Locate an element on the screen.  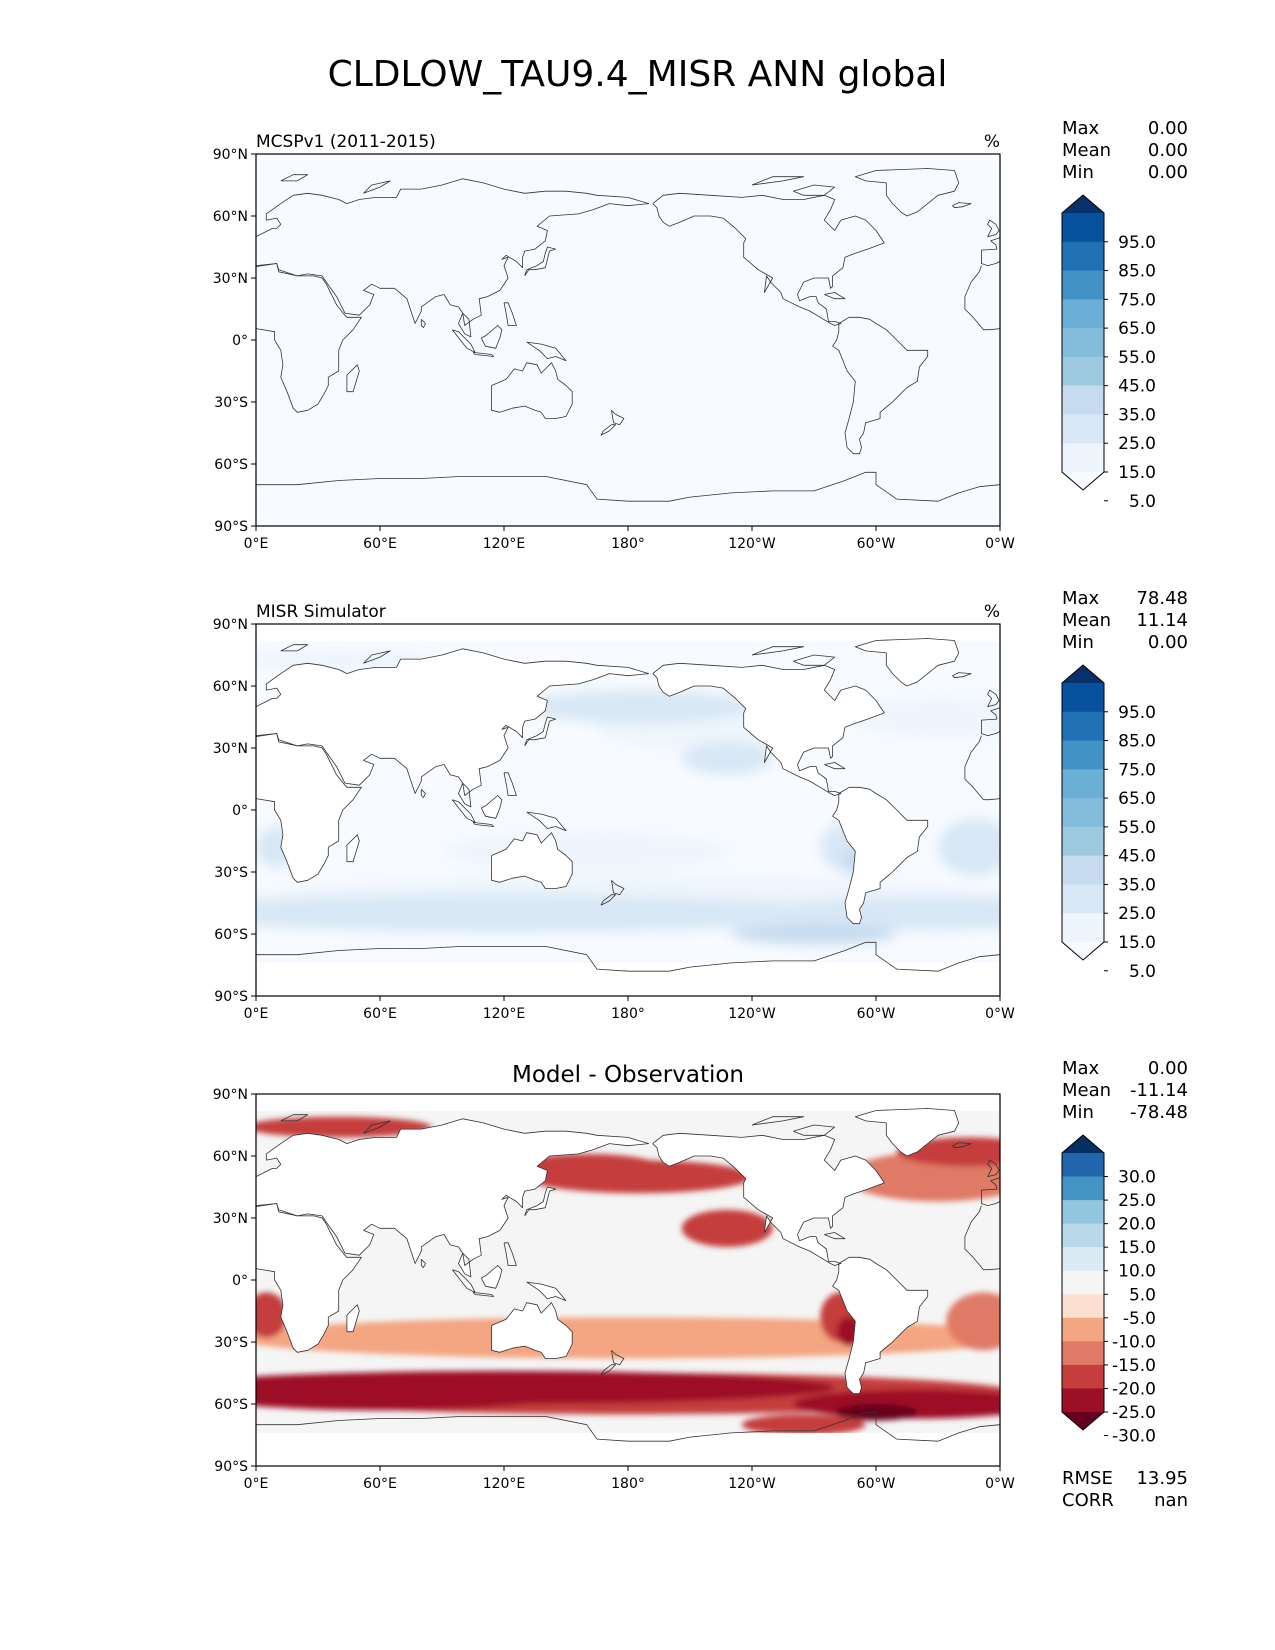
colorbar-label: 85.0 is located at coordinates (1137, 272).